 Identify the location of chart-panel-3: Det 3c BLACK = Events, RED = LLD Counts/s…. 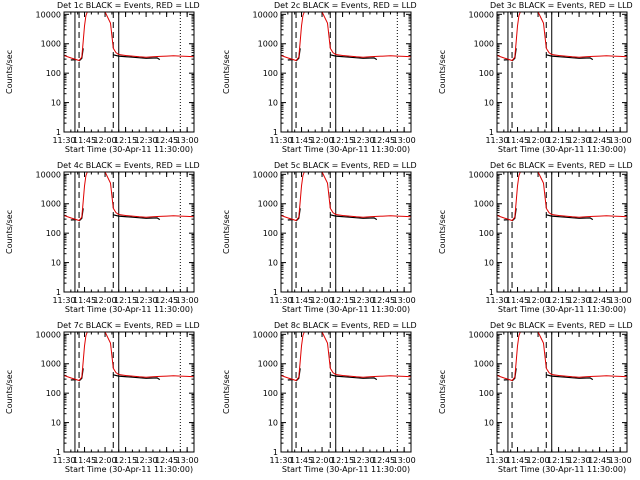
(535, 77).